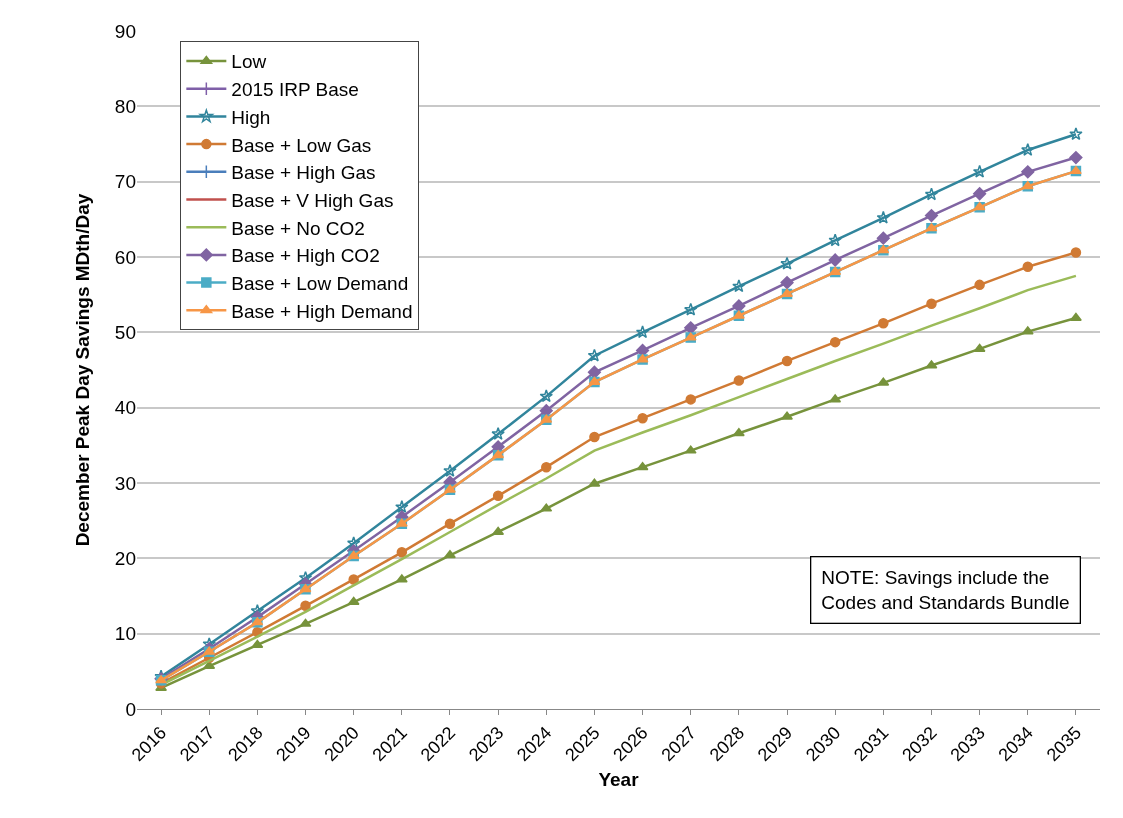  Describe the element at coordinates (298, 228) in the screenshot. I see `legend-label: Base + No CO2` at that location.